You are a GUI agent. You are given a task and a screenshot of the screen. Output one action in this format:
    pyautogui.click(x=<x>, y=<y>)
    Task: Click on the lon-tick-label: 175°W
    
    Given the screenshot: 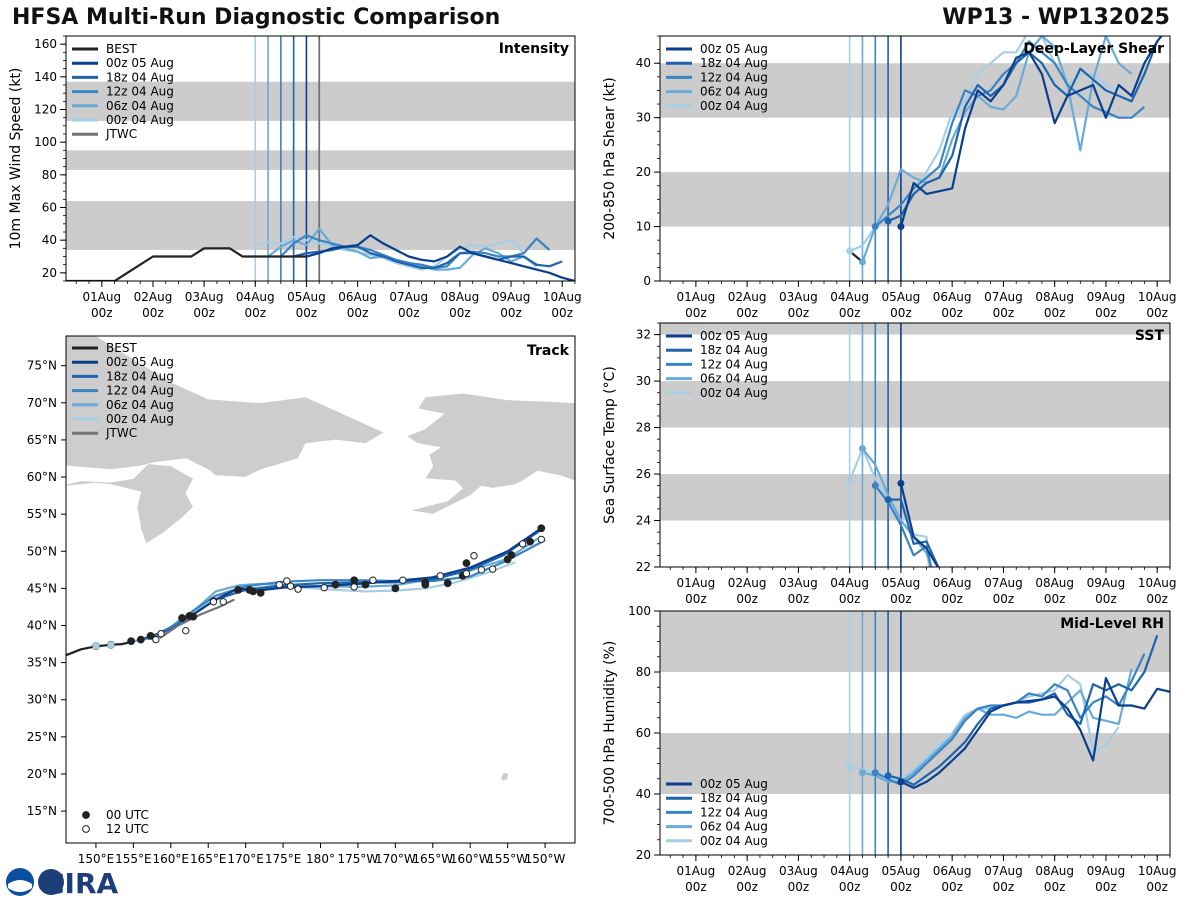 What is the action you would take?
    pyautogui.click(x=358, y=859)
    